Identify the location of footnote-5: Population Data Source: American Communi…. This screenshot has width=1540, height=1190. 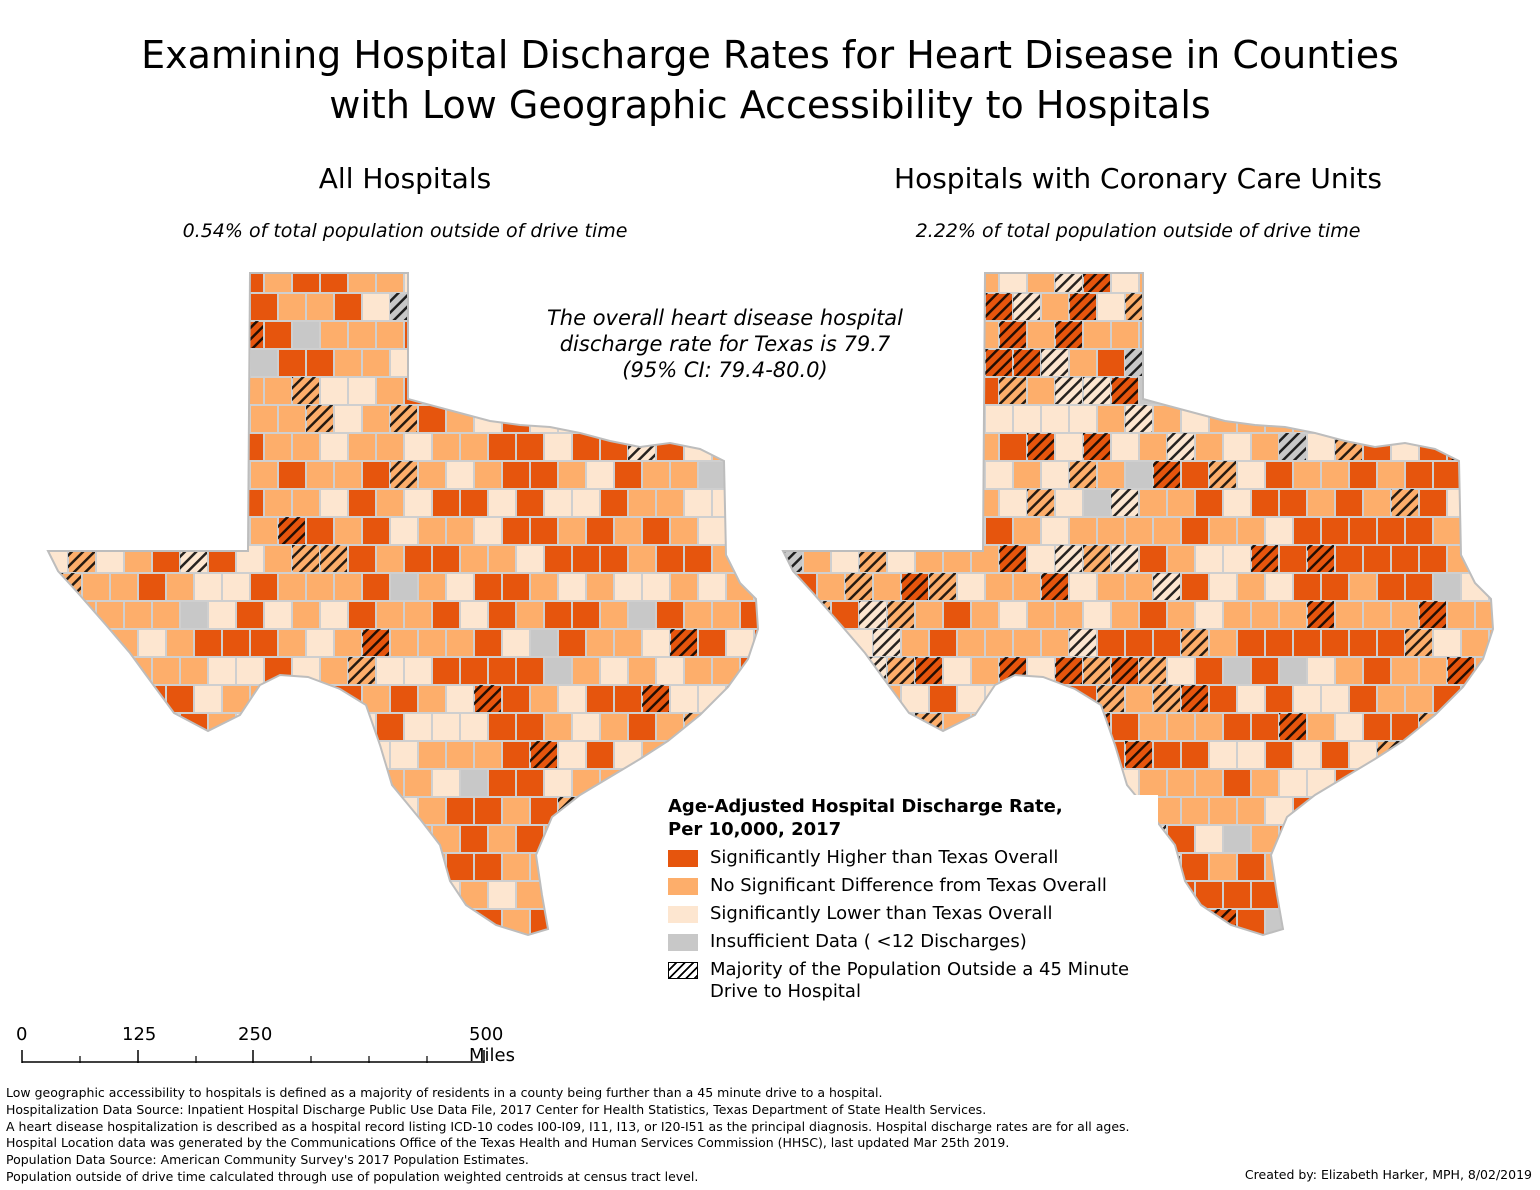
(267, 1160).